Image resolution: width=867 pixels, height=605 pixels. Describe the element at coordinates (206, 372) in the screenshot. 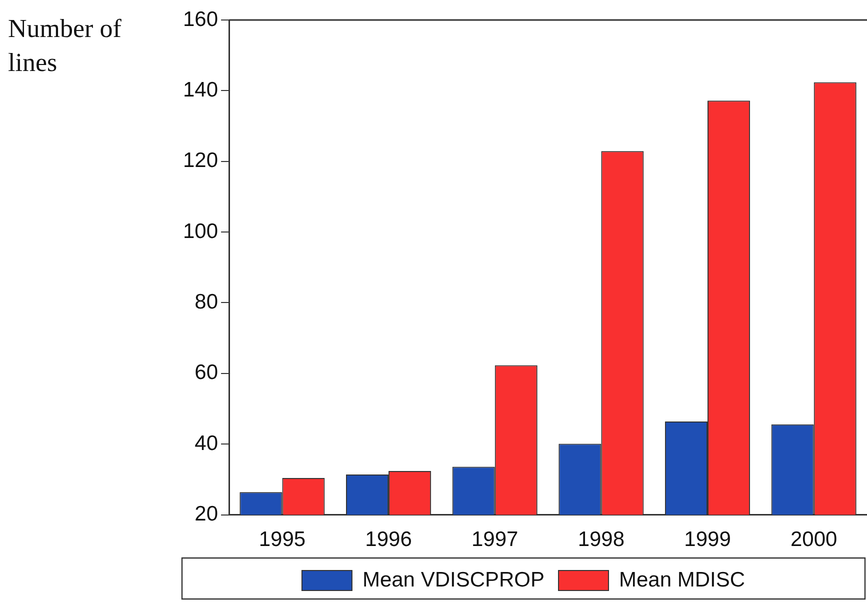

I see `y-tick-label: 60` at that location.